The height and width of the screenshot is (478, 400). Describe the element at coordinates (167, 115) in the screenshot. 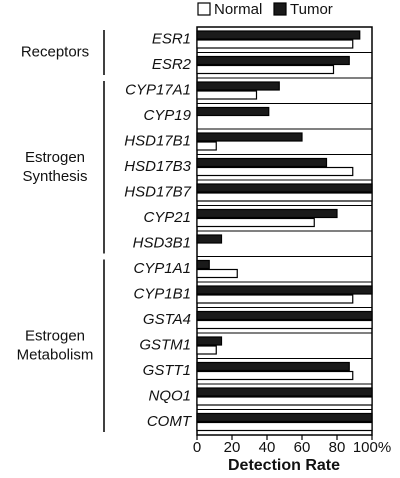

I see `category-label: CYP19` at that location.